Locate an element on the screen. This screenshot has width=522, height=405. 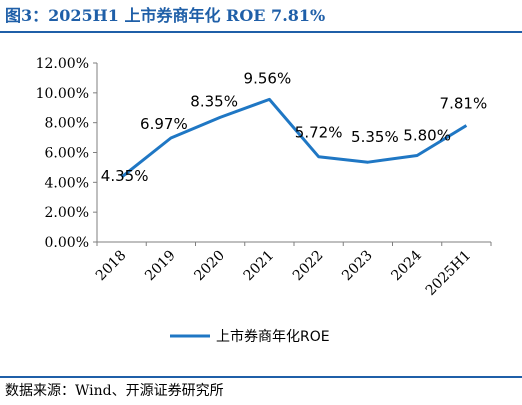
legend-label: 上市券商年化ROE is located at coordinates (273, 336).